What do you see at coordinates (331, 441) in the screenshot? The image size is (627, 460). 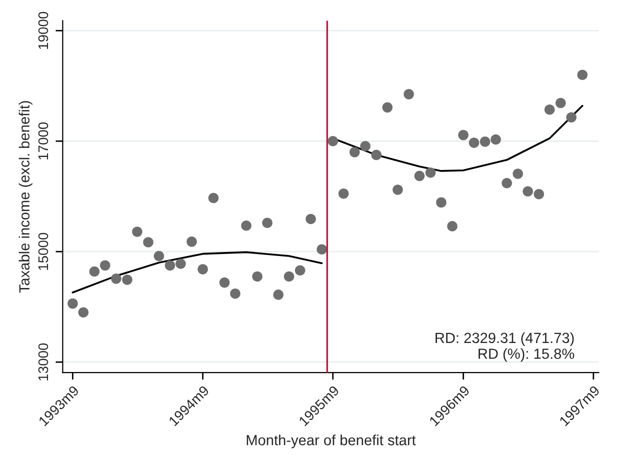 I see `x-axis-title: Month-year of benefit start` at bounding box center [331, 441].